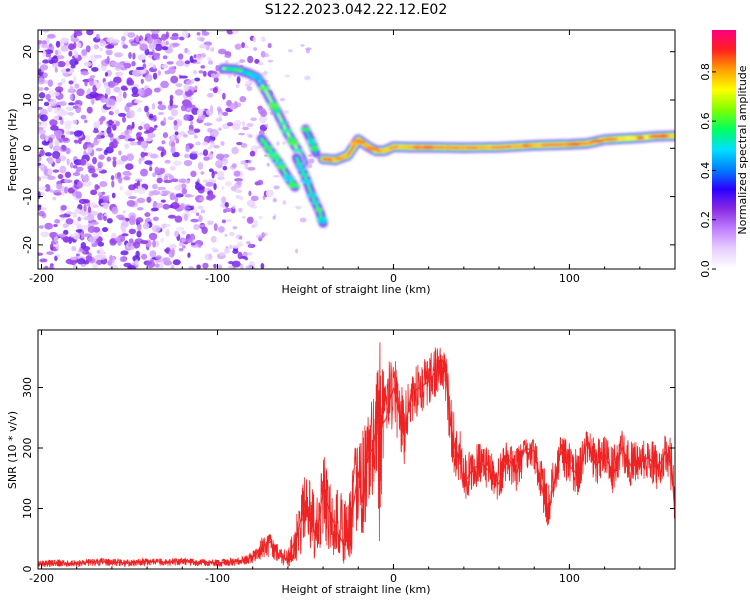  I want to click on colorbar-tick-label: 0.4, so click(705, 171).